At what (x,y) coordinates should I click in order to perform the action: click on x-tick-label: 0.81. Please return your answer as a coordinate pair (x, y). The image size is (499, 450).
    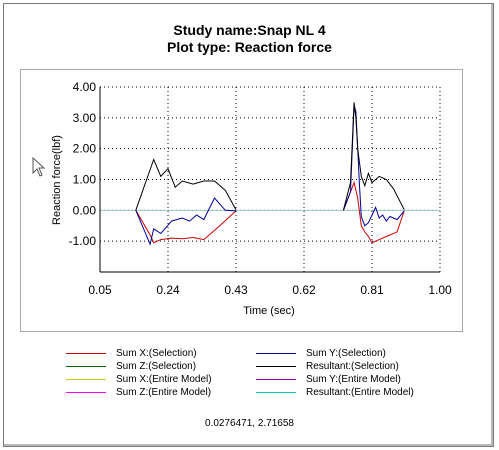
    Looking at the image, I should click on (372, 290).